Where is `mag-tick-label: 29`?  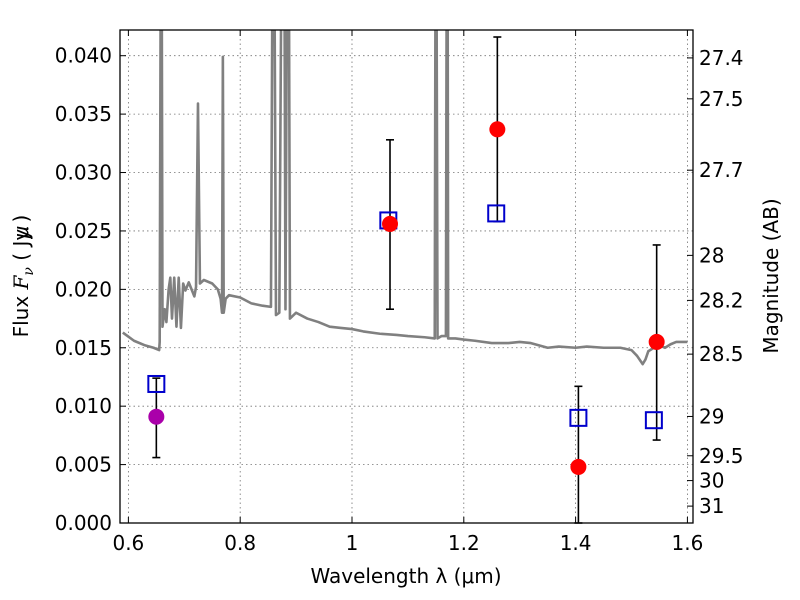 mag-tick-label: 29 is located at coordinates (711, 416).